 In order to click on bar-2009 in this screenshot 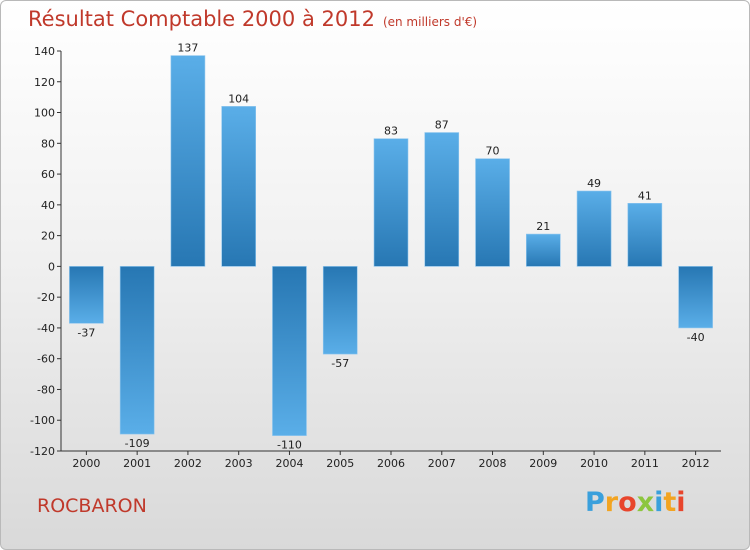, I will do `click(543, 250)`.